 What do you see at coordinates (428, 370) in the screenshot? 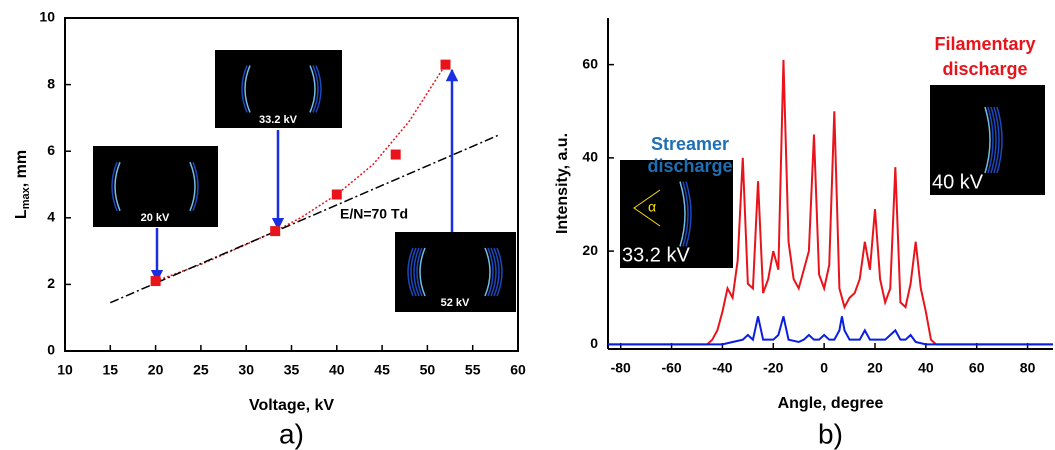
I see `x-tick-label: 50` at bounding box center [428, 370].